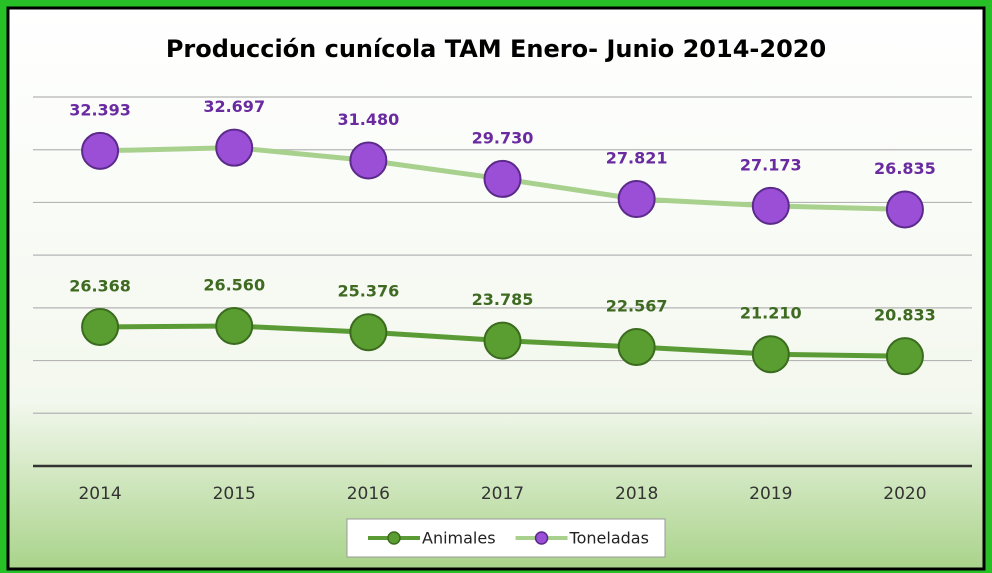  I want to click on data-label: 32.697, so click(234, 106).